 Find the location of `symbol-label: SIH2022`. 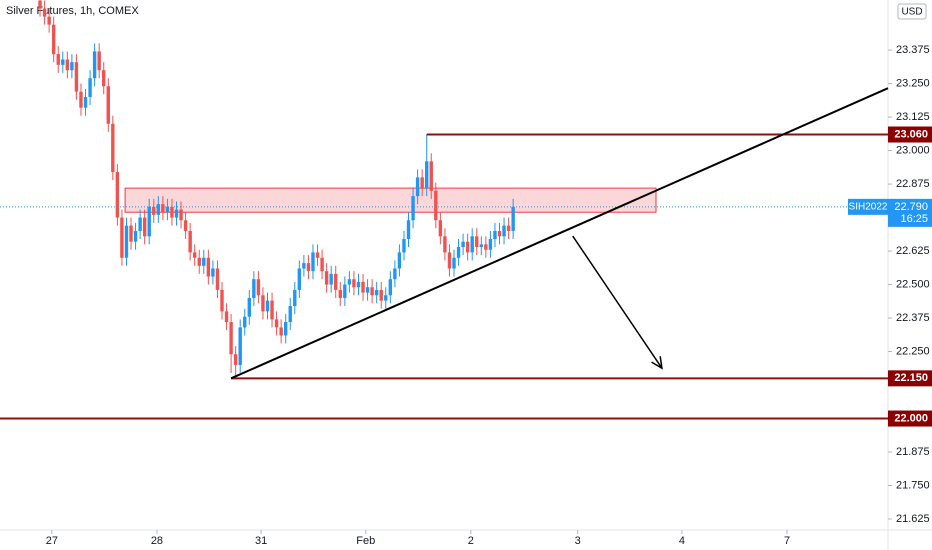

symbol-label: SIH2022 is located at coordinates (868, 206).